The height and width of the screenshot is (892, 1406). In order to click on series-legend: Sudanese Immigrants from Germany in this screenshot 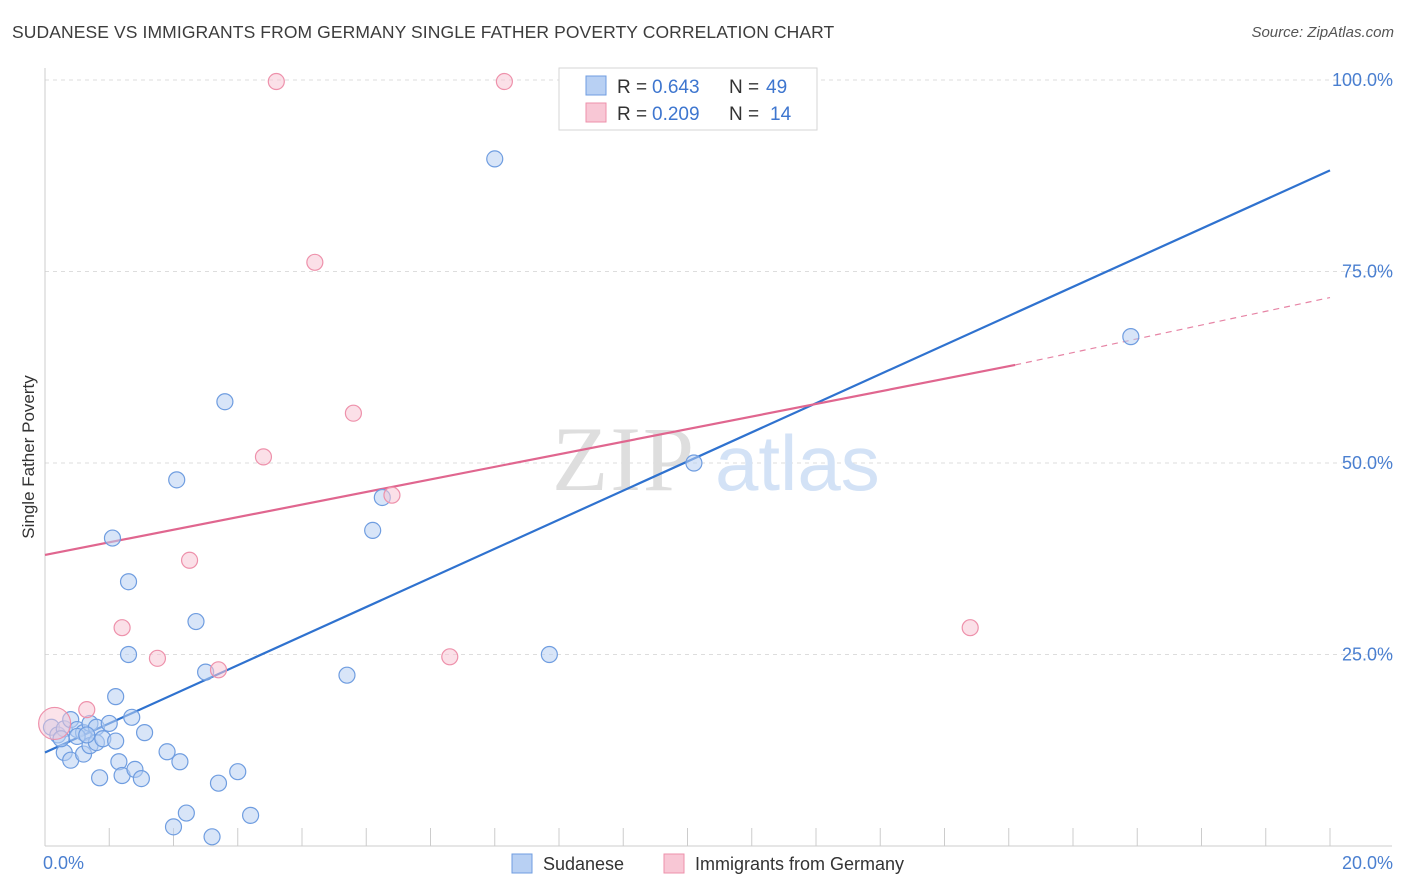, I will do `click(707, 863)`.